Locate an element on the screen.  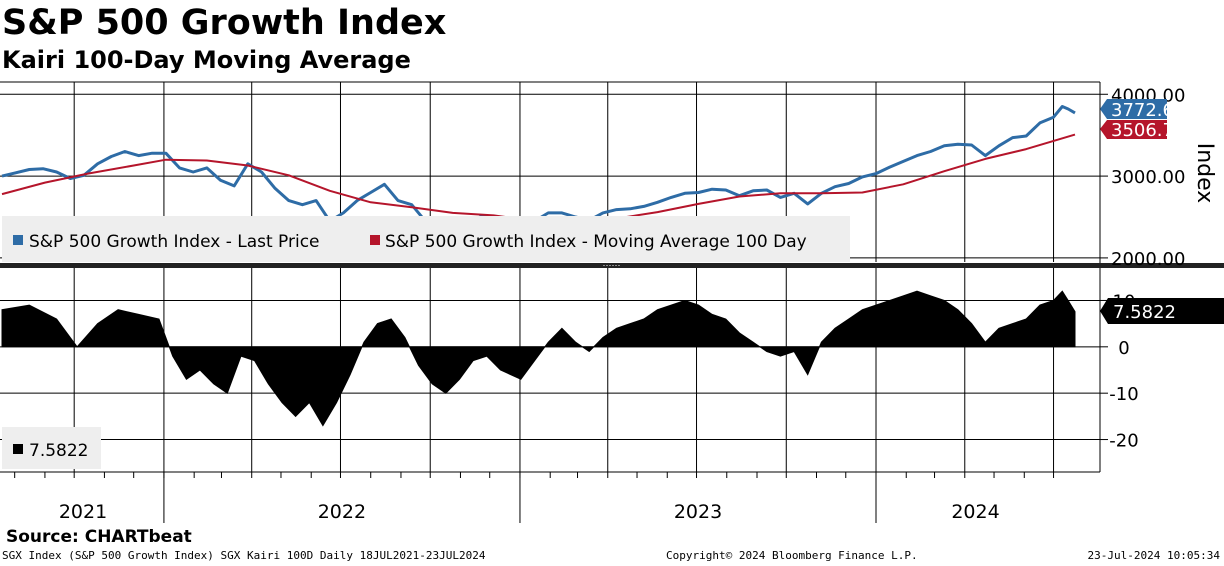
moving-average-line is located at coordinates (538, 178).